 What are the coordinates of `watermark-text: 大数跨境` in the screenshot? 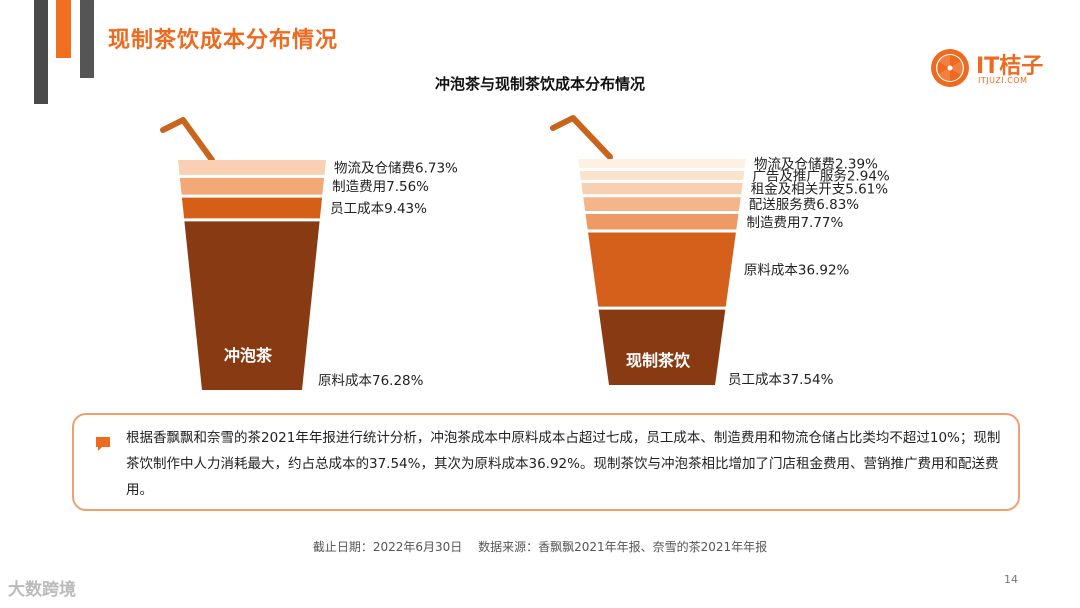 It's located at (42, 590).